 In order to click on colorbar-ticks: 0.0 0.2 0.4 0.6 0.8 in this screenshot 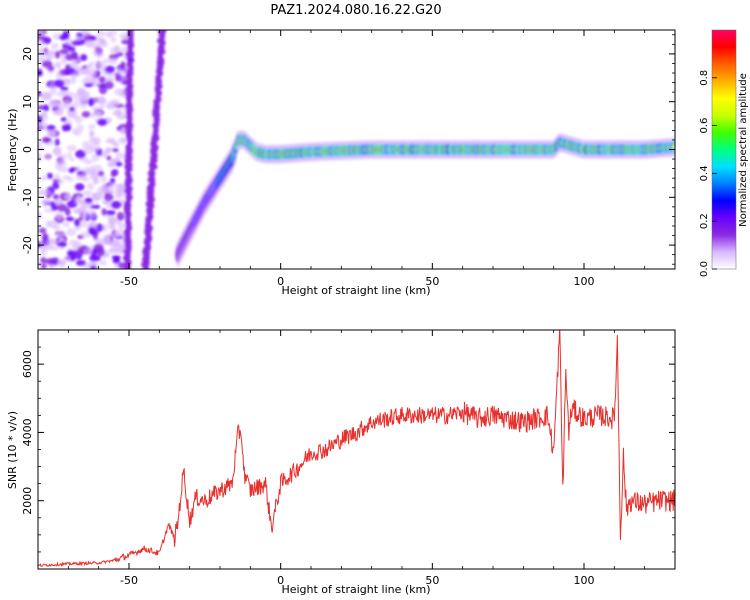, I will do `click(708, 173)`.